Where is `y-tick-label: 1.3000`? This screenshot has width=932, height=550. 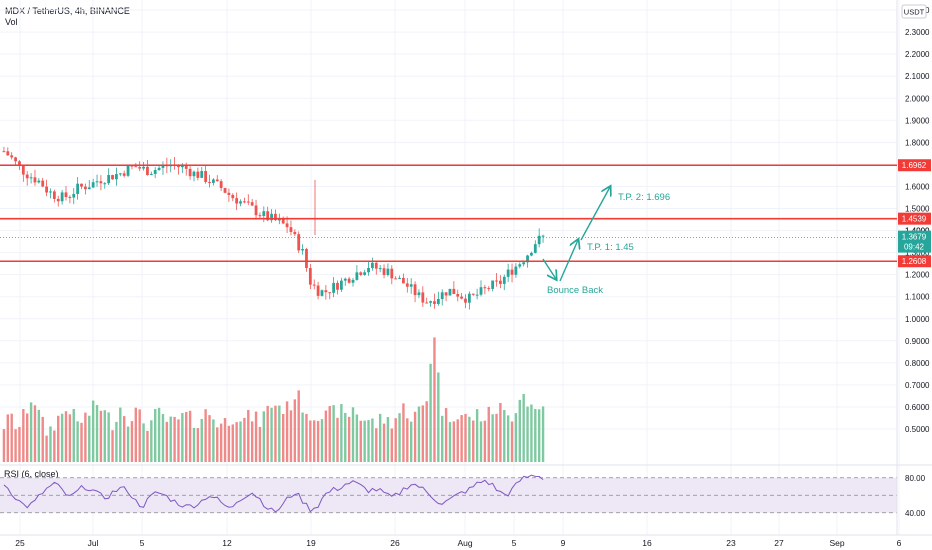 y-tick-label: 1.3000 is located at coordinates (917, 253).